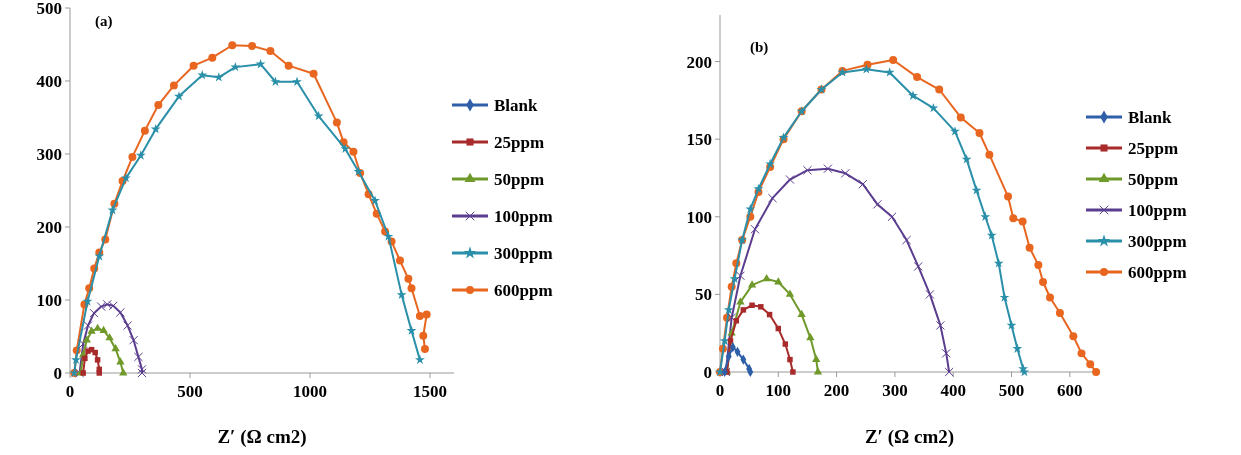  Describe the element at coordinates (759, 47) in the screenshot. I see `text: (b)` at that location.